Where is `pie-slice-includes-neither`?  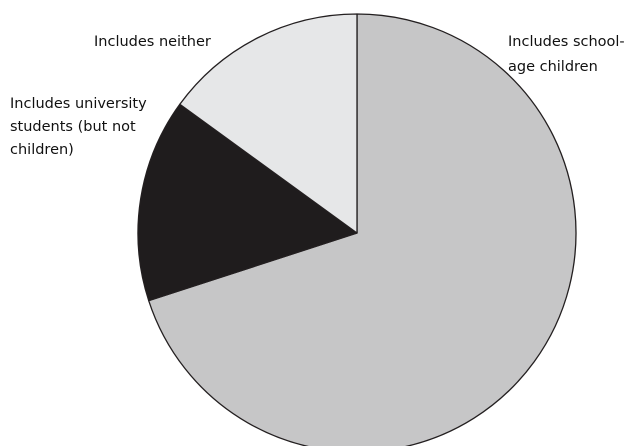
pie-slice-includes-neither is located at coordinates (268, 123).